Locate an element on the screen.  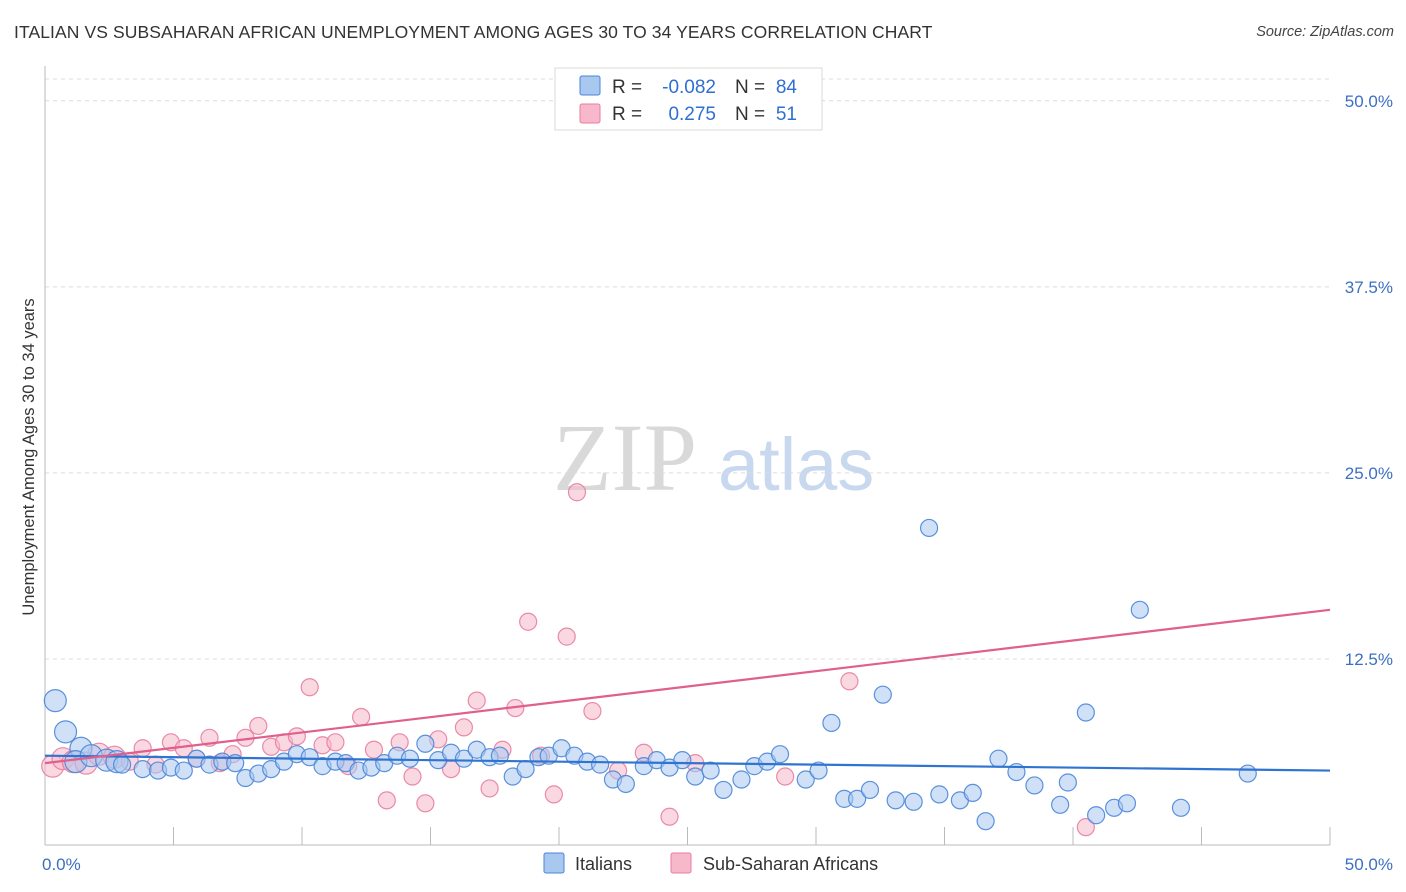
legend-bottom-swatch-italians is located at coordinates (554, 863).